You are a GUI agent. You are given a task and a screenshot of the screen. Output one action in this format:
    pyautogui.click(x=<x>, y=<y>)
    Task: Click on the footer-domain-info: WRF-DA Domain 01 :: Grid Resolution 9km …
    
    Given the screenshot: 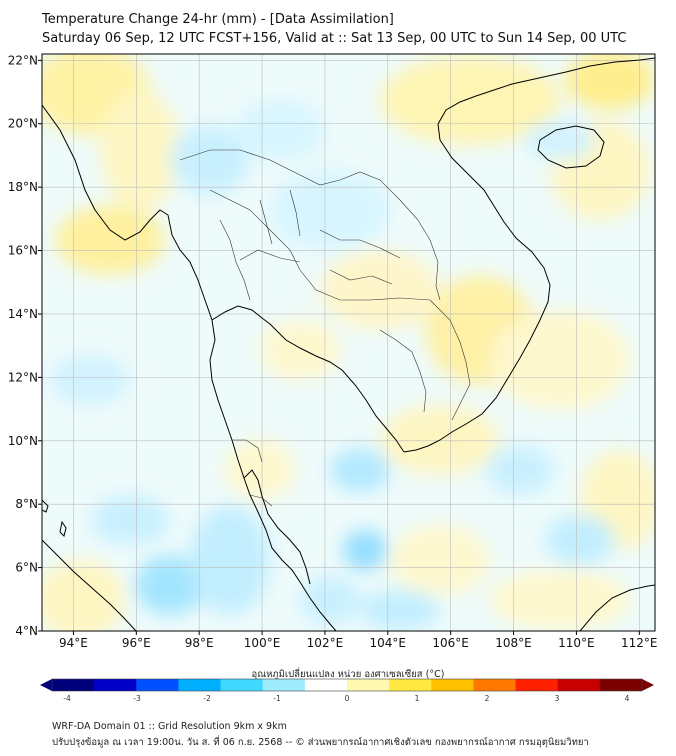 What is the action you would take?
    pyautogui.click(x=169, y=726)
    